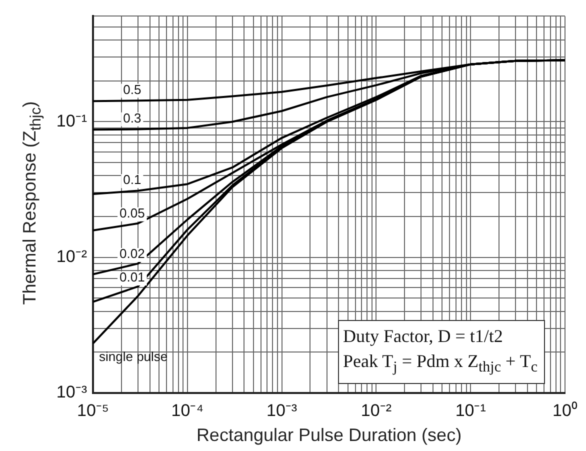 This screenshot has width=586, height=451. I want to click on annotation: Peak T$_{j}$ = Pdm x Z$_{thjc}$ + T$_{c}$, so click(440, 364).